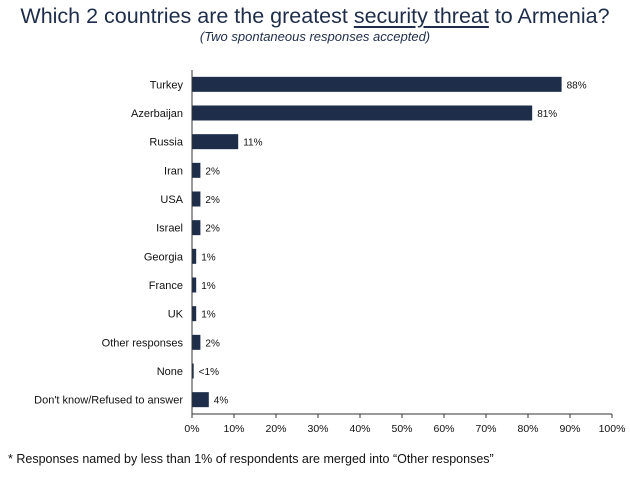 This screenshot has width=630, height=480. I want to click on x-tick-label: 70%, so click(485, 429).